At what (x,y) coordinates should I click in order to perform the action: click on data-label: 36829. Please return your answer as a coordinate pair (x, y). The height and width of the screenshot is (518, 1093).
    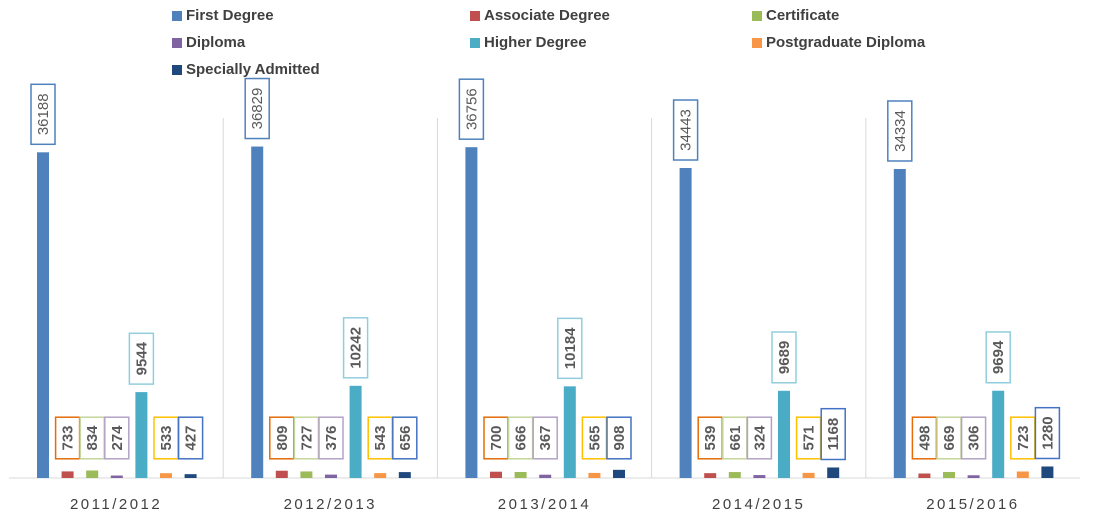
    Looking at the image, I should click on (257, 108).